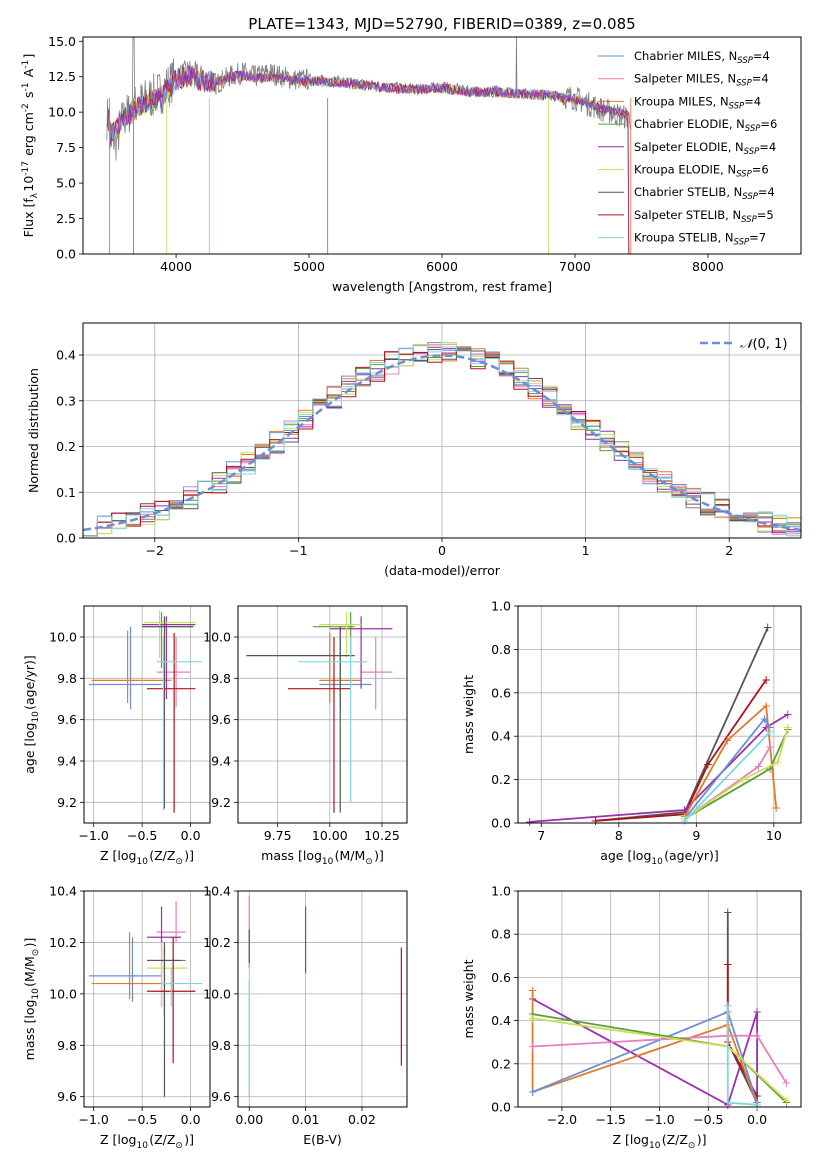 The image size is (819, 1170). What do you see at coordinates (145, 711) in the screenshot?
I see `plot-area-age_vs_Z` at bounding box center [145, 711].